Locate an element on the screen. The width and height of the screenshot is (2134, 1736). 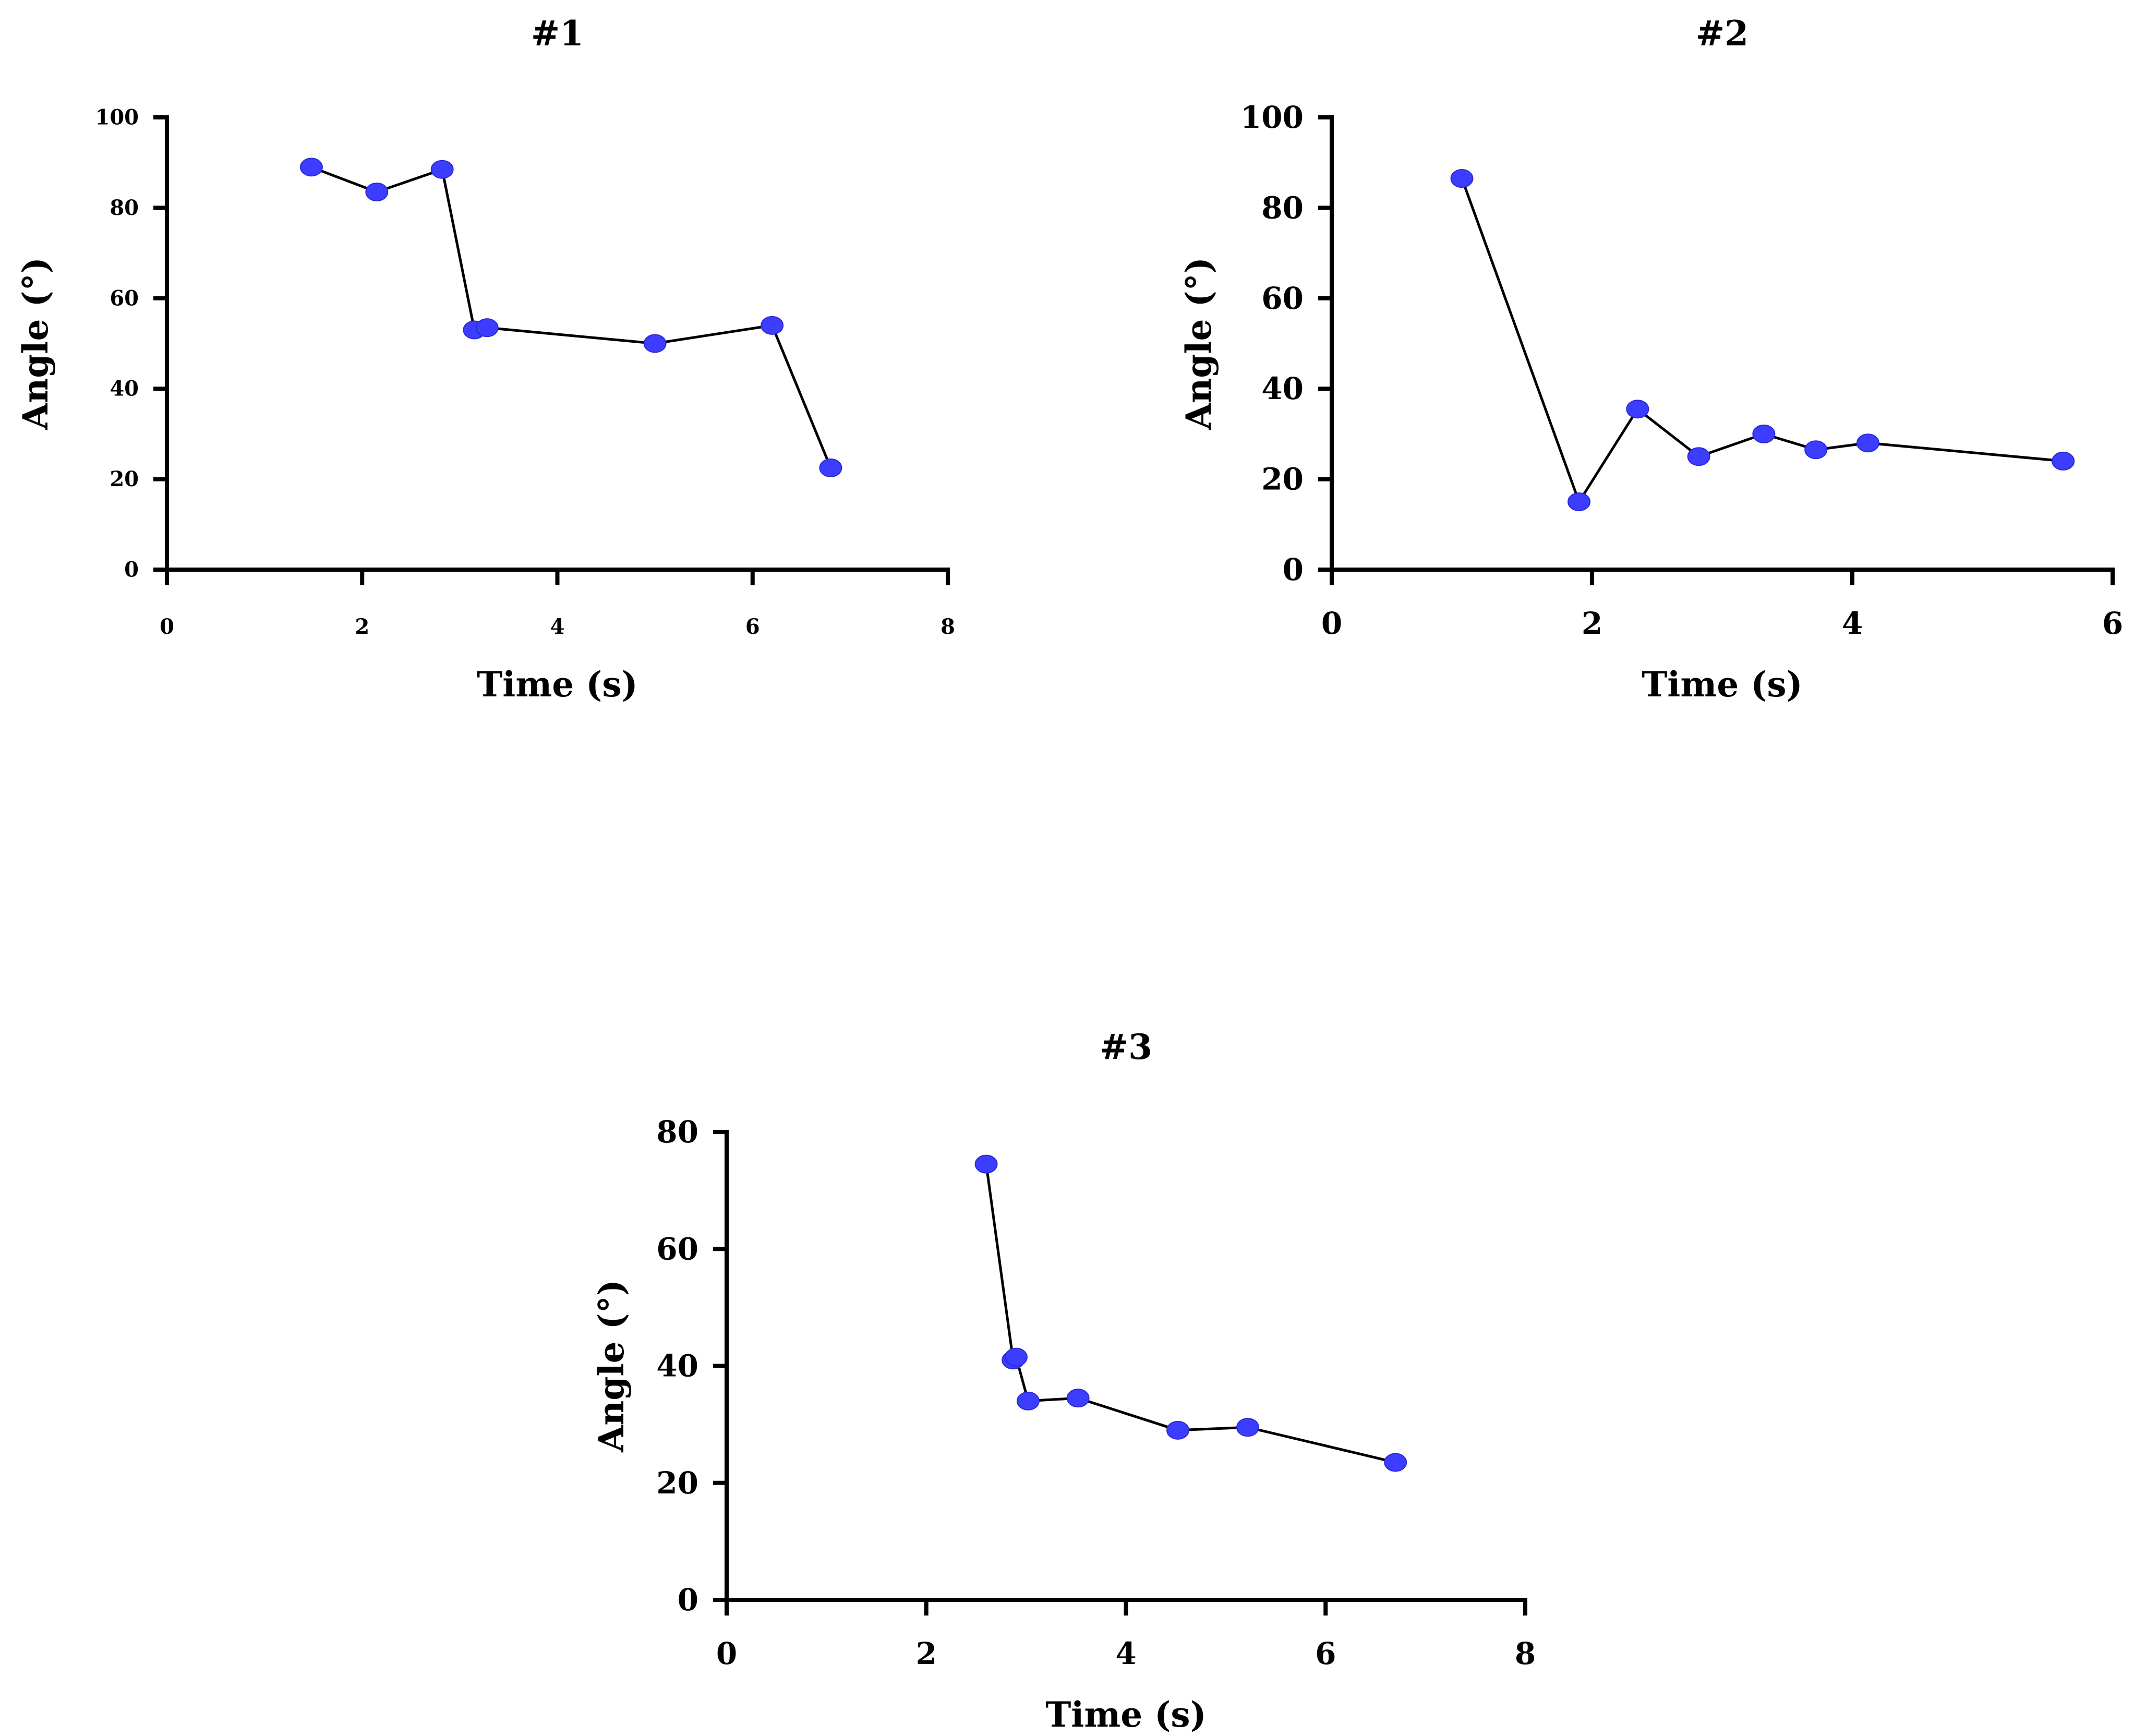
chart-title: #2 is located at coordinates (1722, 33).